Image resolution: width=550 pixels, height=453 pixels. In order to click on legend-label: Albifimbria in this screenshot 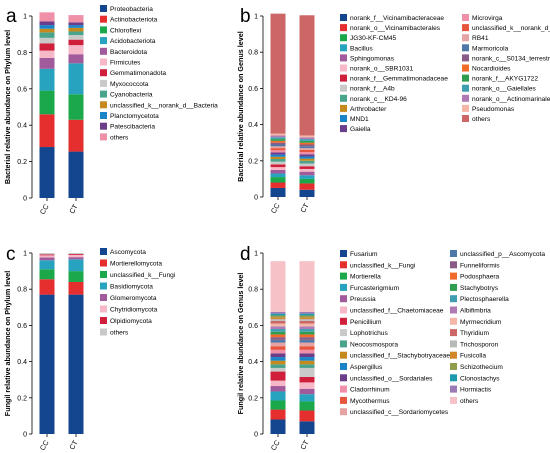, I will do `click(475, 311)`.